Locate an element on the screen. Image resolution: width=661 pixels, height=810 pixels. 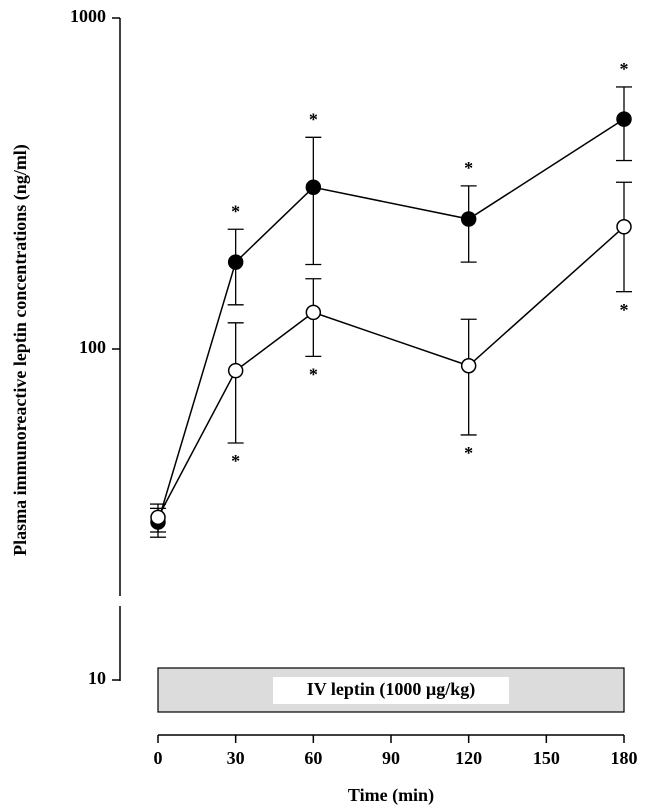
y-tick-label: 100 is located at coordinates (92, 347).